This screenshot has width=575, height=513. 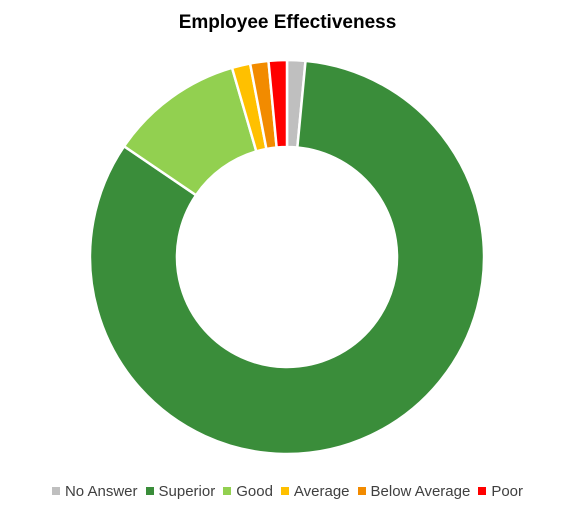 What do you see at coordinates (187, 491) in the screenshot?
I see `legend-label: Superior` at bounding box center [187, 491].